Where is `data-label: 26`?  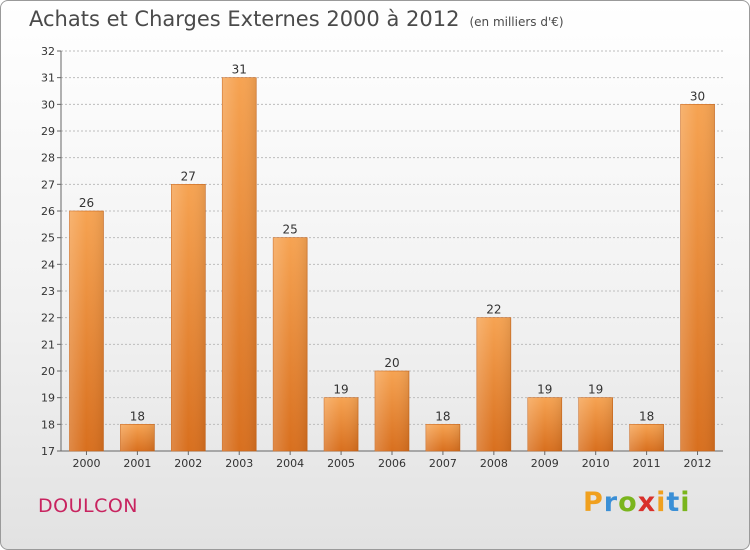 data-label: 26 is located at coordinates (86, 203).